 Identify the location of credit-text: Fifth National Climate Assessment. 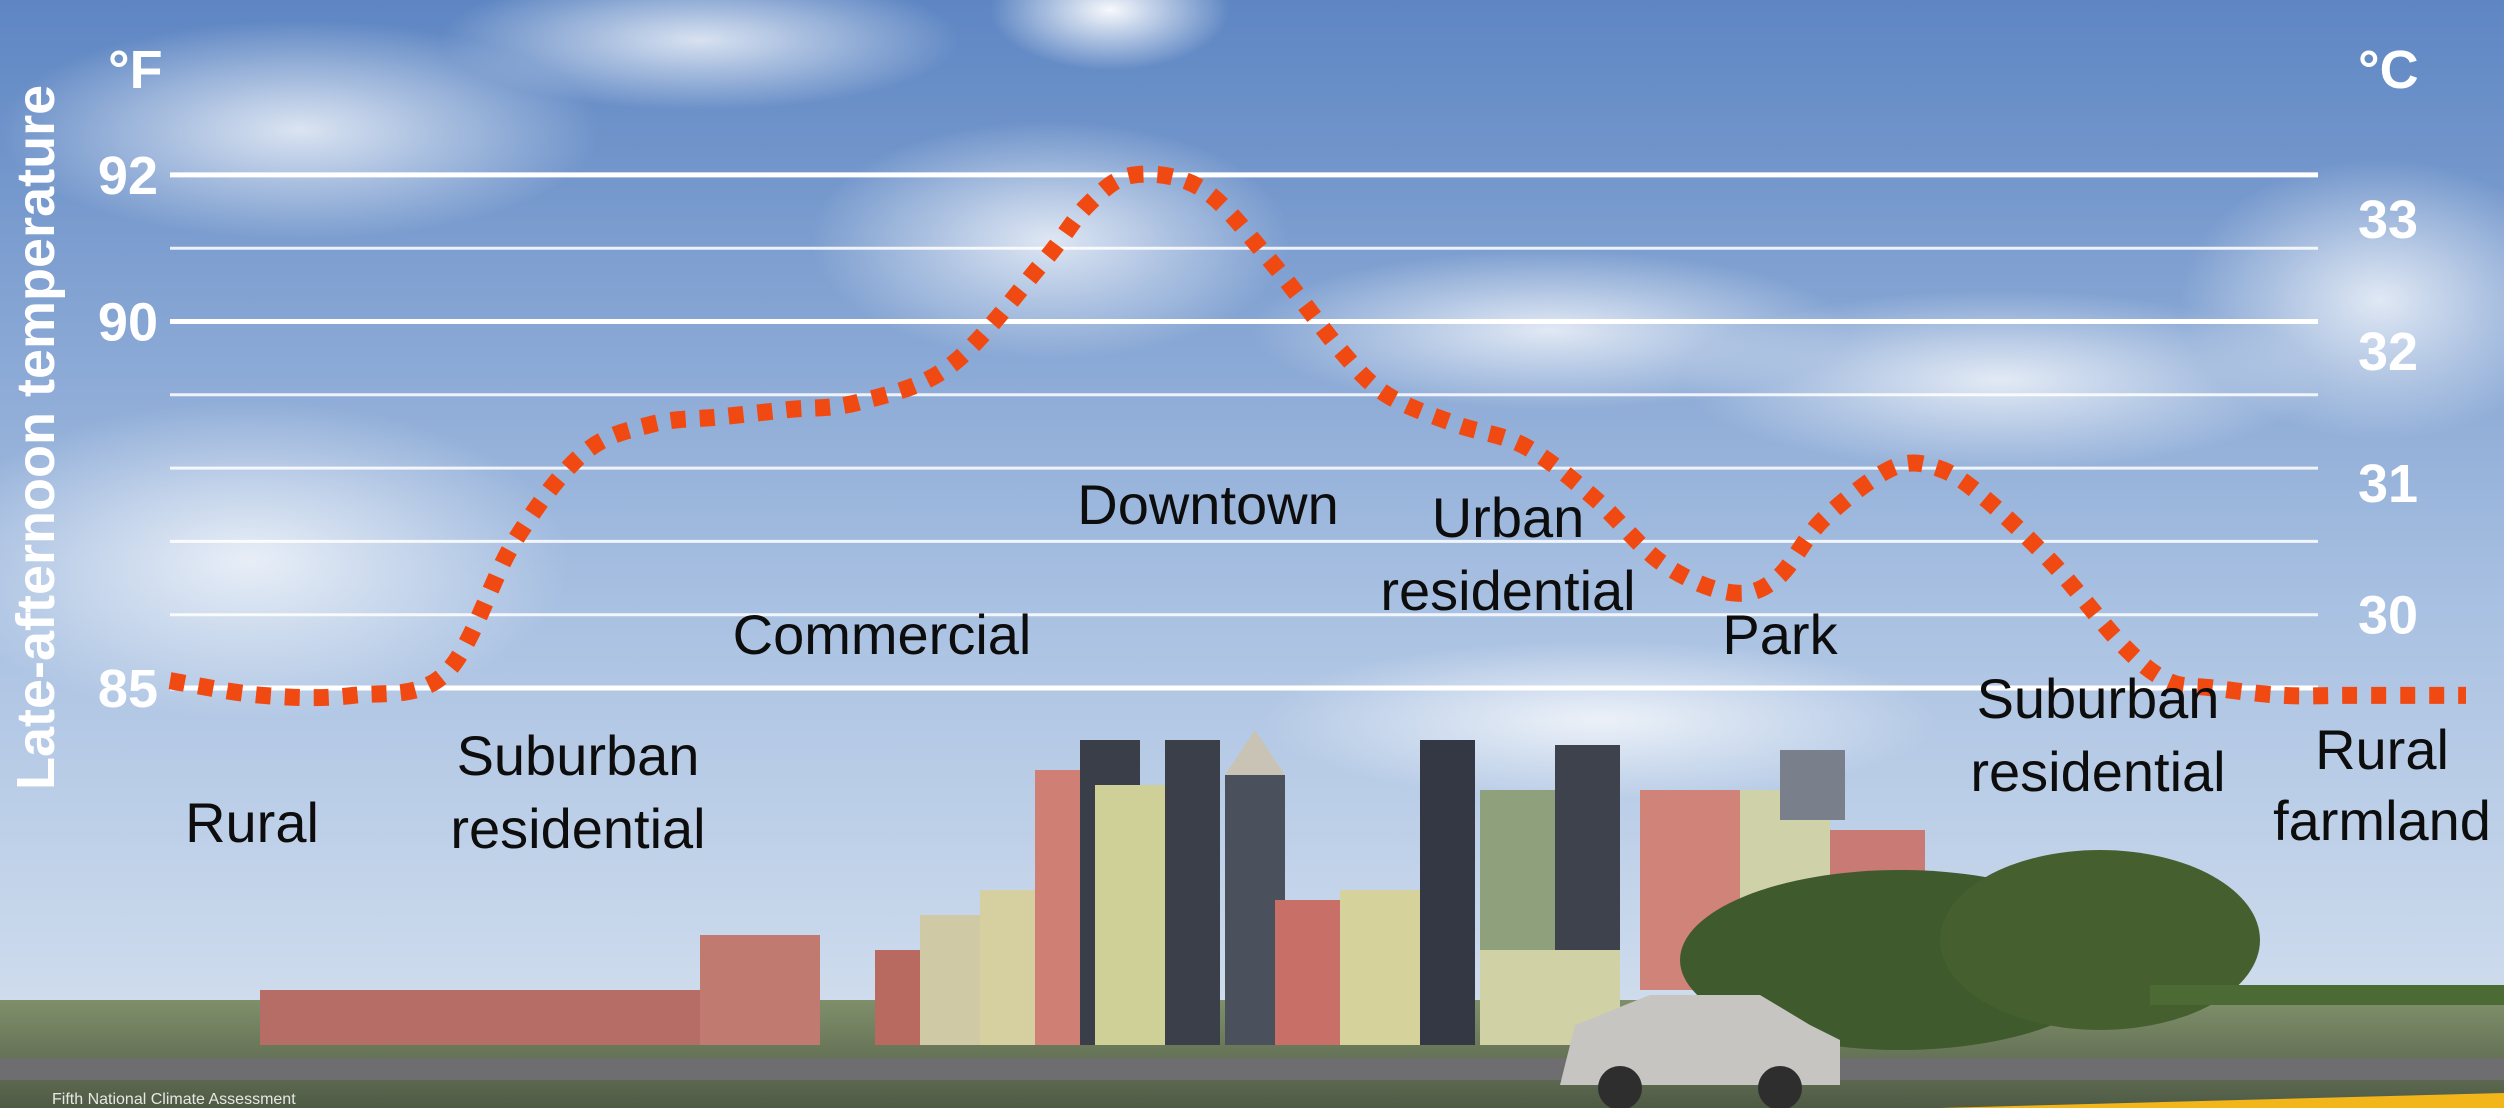
(174, 1099).